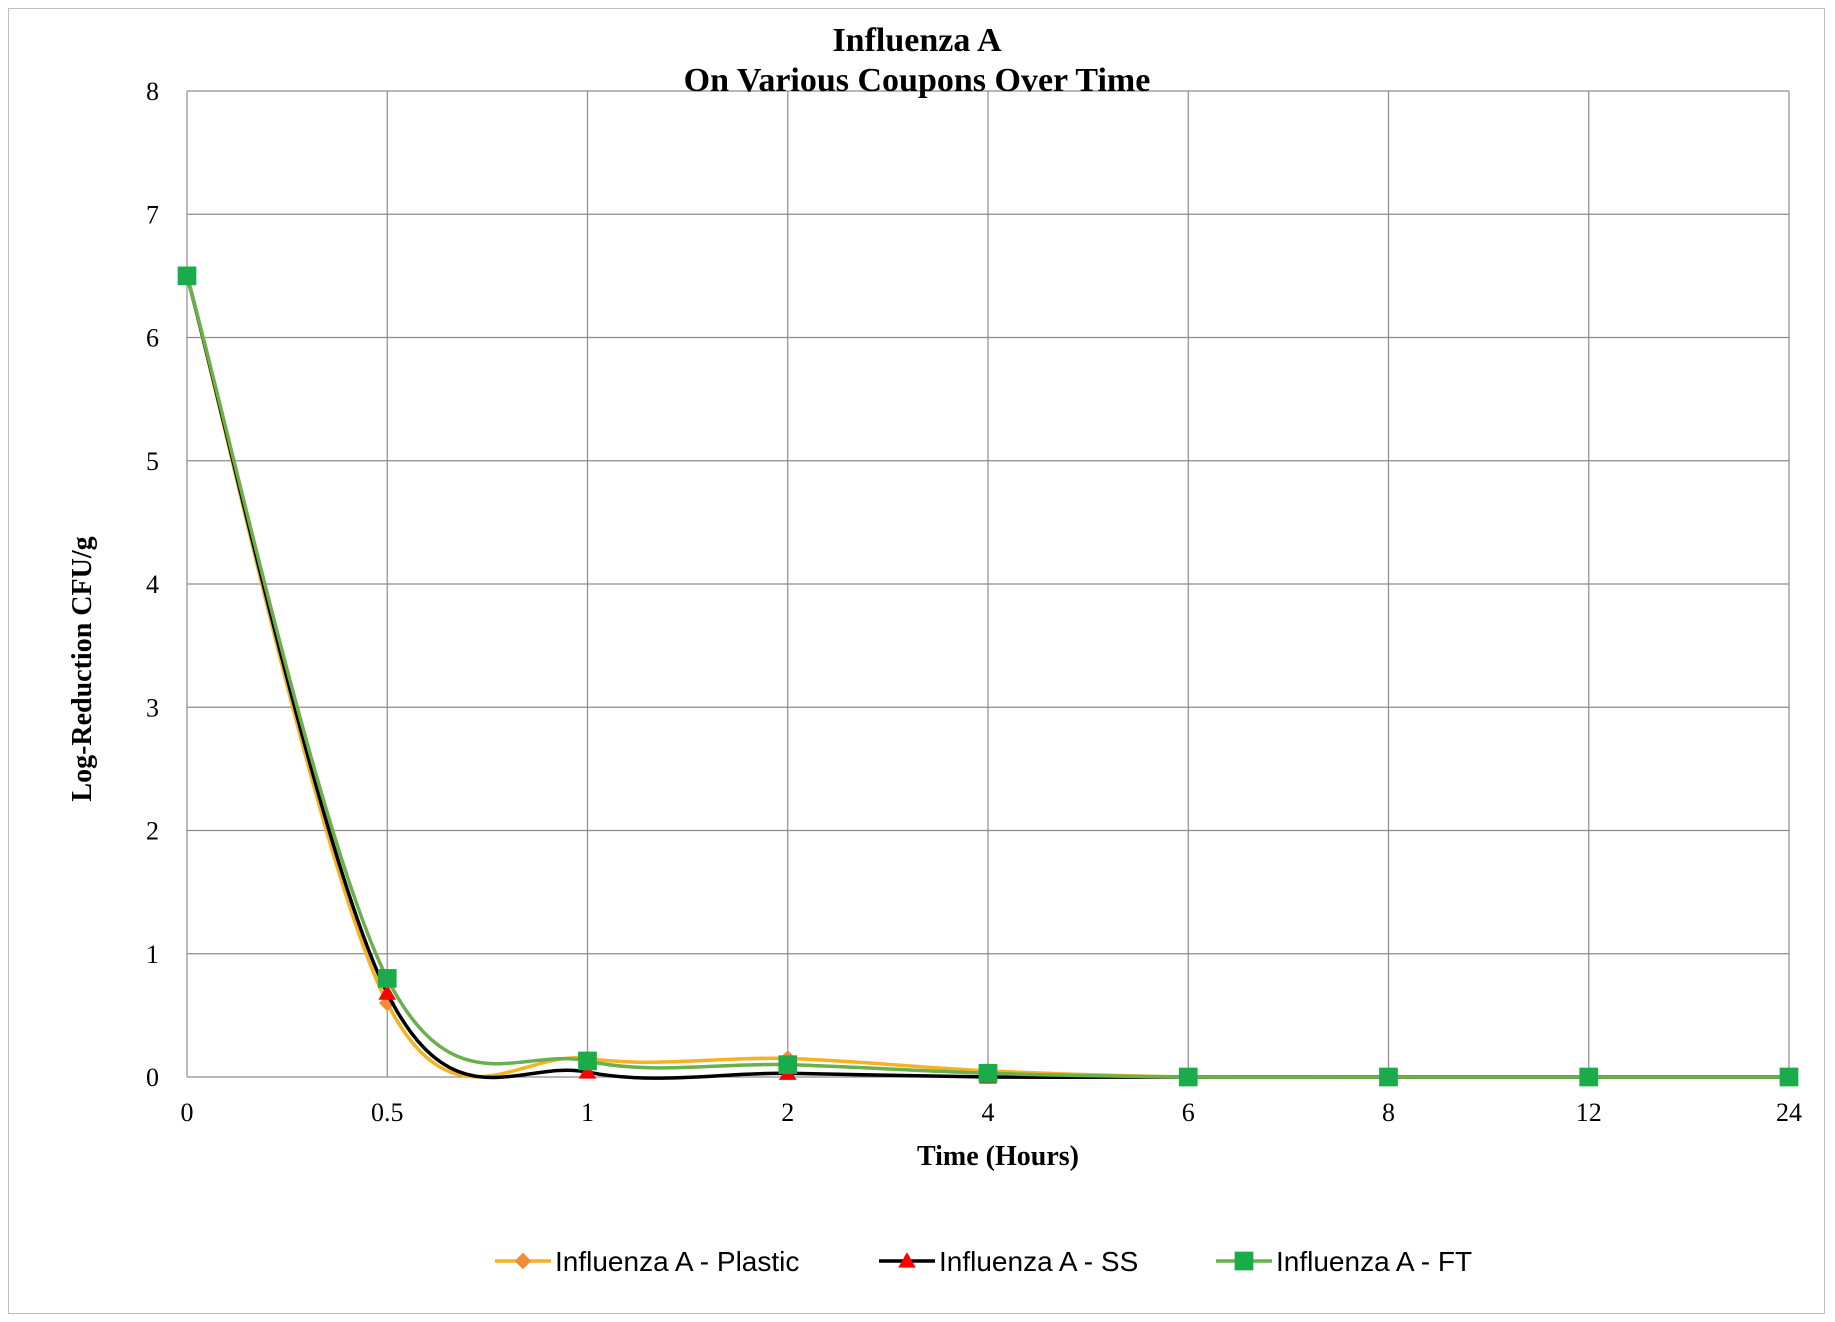 This screenshot has width=1835, height=1322. What do you see at coordinates (152, 954) in the screenshot?
I see `y-tick-label: 1` at bounding box center [152, 954].